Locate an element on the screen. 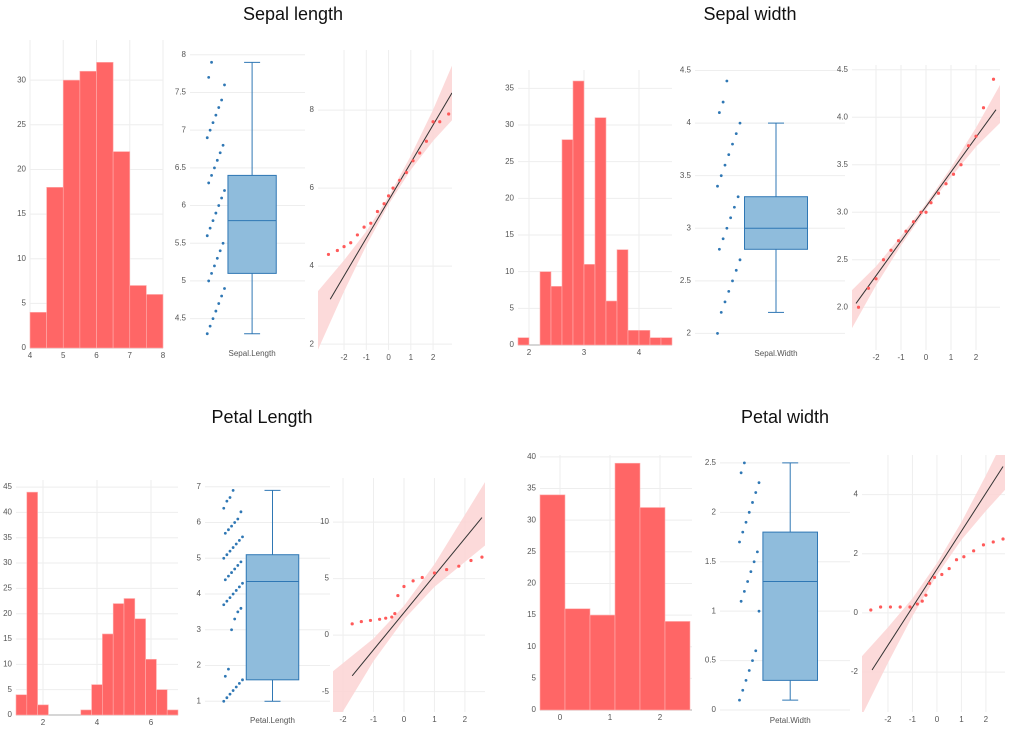 This screenshot has width=1013, height=736. confidence-band is located at coordinates (409, 597).